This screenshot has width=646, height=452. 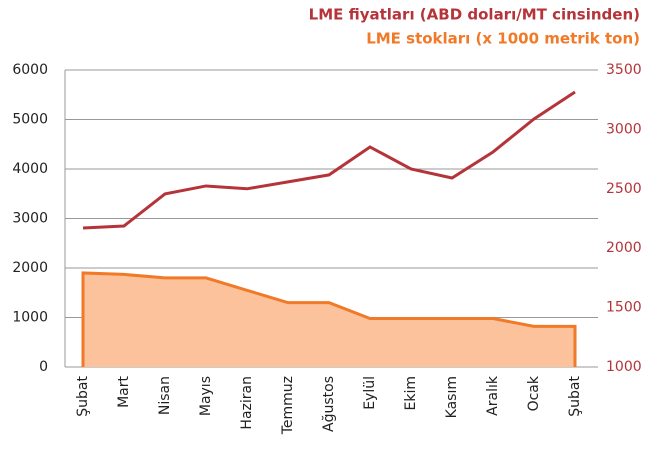 I want to click on x-tick-label: Ağustos, so click(x=329, y=404).